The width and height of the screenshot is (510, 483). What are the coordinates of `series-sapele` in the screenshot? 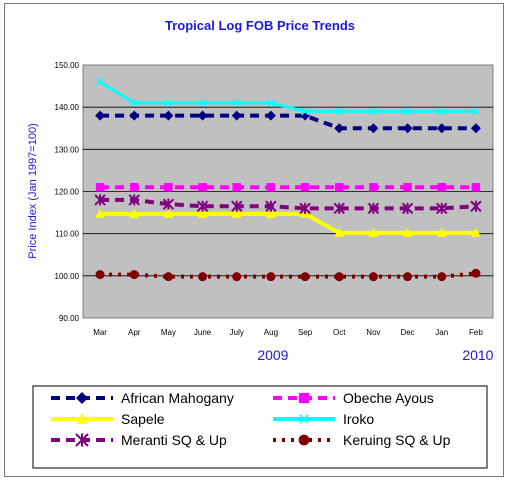 It's located at (288, 222).